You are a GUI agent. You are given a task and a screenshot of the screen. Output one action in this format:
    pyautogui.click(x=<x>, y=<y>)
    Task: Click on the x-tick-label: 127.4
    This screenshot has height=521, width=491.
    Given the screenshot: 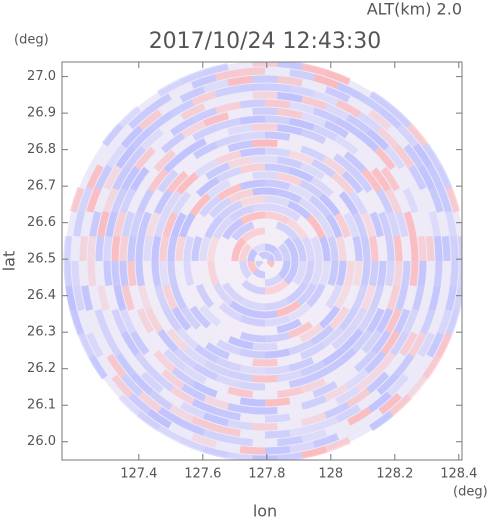 What is the action you would take?
    pyautogui.click(x=138, y=474)
    